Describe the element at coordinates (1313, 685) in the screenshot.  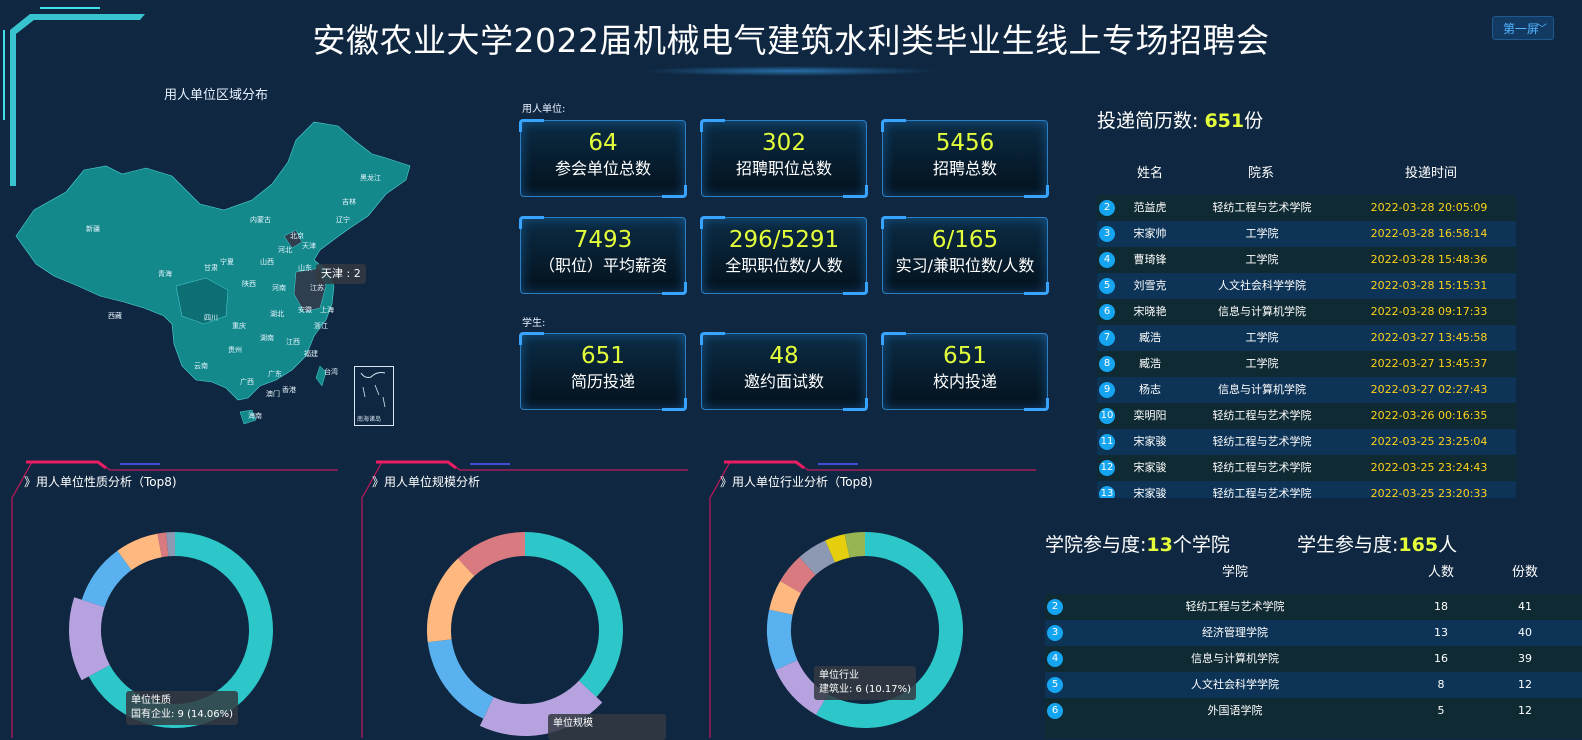
I see `table-row: 5 人文社会科学学院 8 12` at that location.